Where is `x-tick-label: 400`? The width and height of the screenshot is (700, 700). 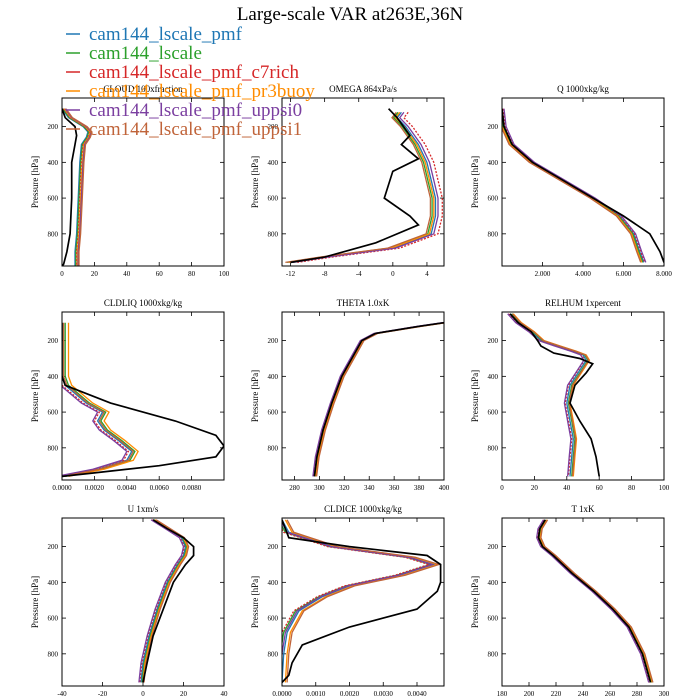 x-tick-label: 400 is located at coordinates (444, 488).